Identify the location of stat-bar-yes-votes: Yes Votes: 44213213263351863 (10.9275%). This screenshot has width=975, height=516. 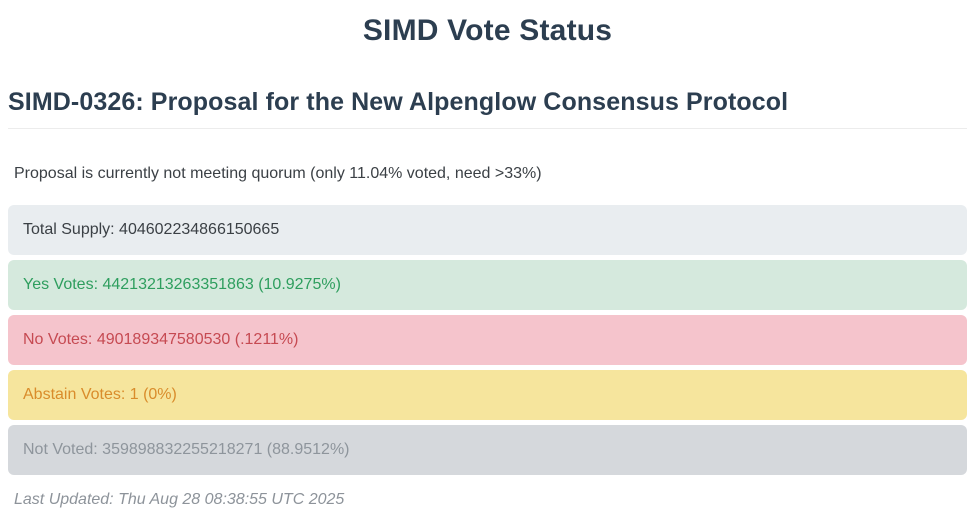
(487, 285).